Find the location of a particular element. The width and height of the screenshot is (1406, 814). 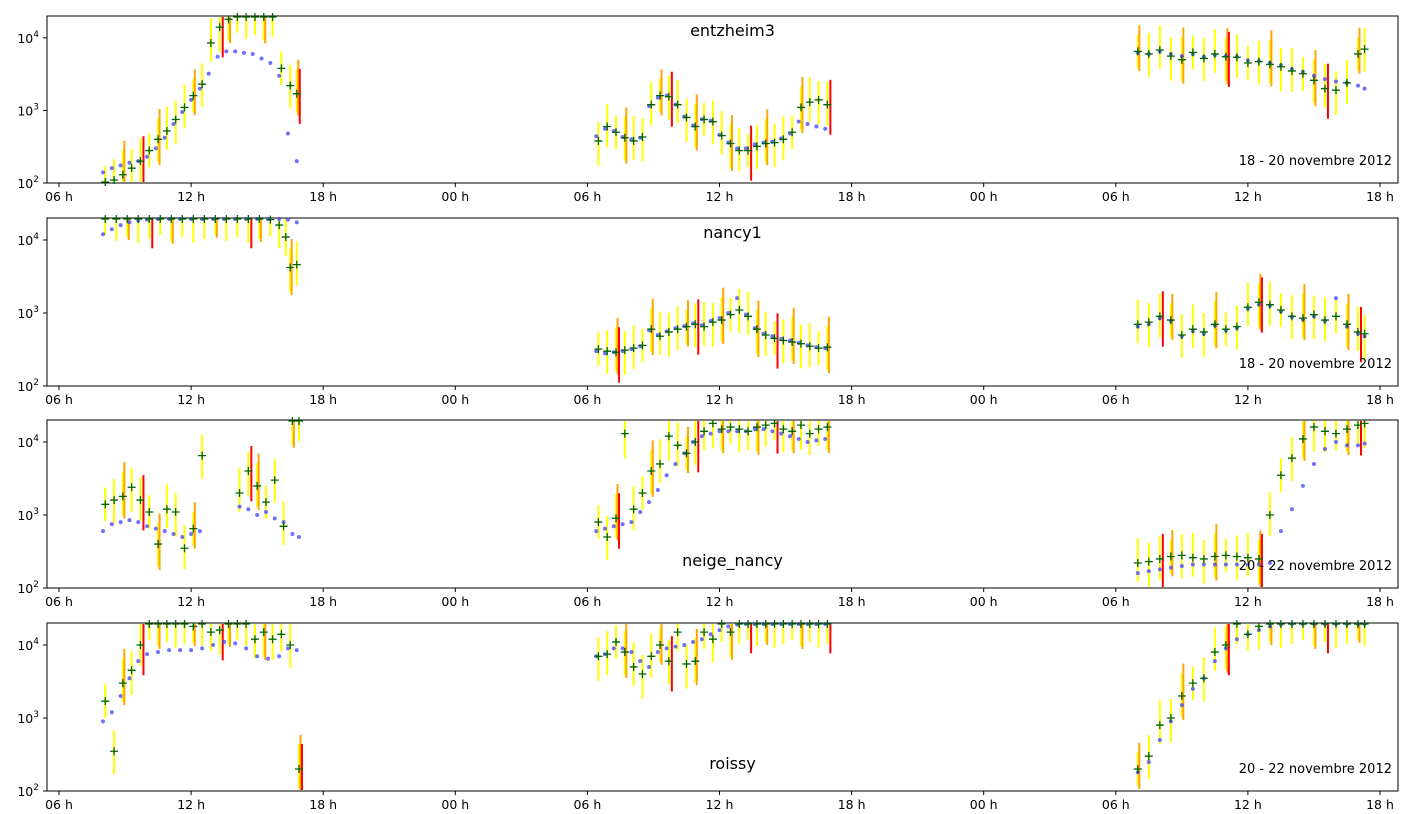

y-tick-label: 104 is located at coordinates (28, 442).